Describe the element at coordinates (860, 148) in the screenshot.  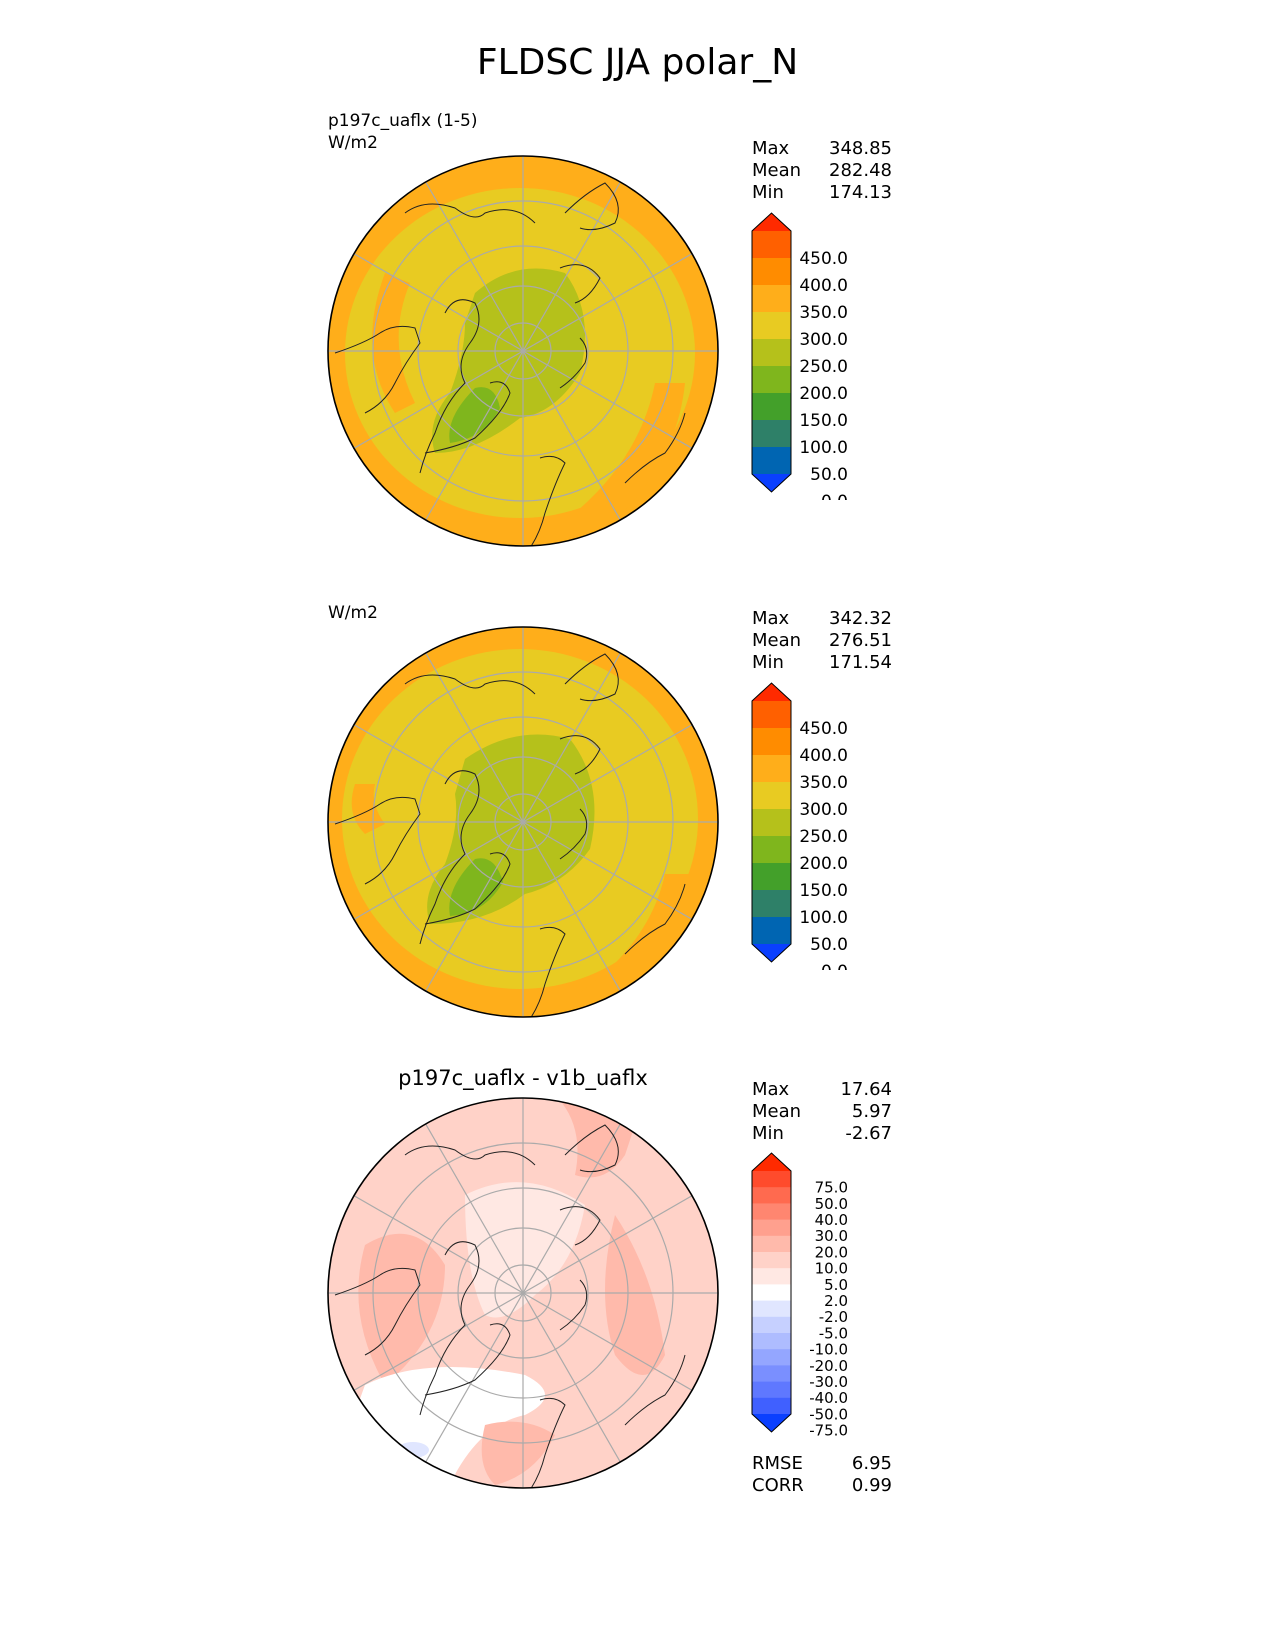
I see `stat-value: 348.85` at that location.